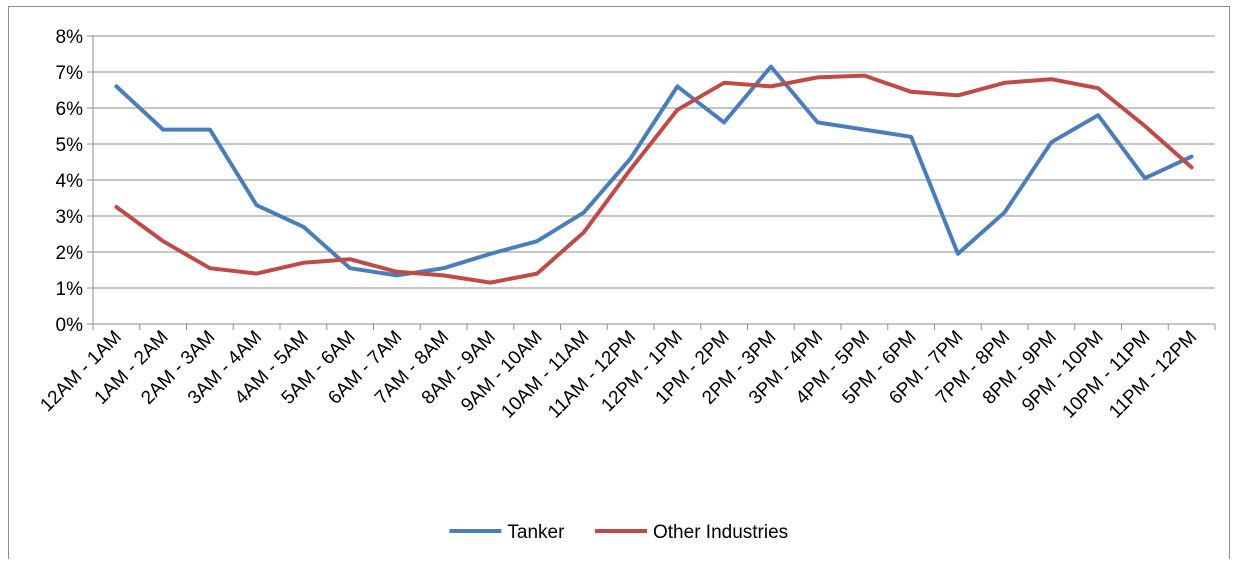  What do you see at coordinates (70, 325) in the screenshot?
I see `y-tick-label: 0%` at bounding box center [70, 325].